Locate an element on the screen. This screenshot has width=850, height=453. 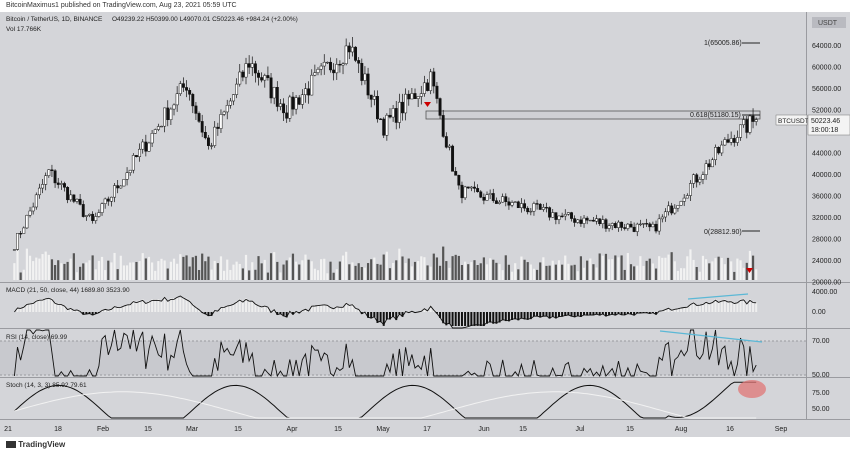
price-axis is located at coordinates (828, 216).